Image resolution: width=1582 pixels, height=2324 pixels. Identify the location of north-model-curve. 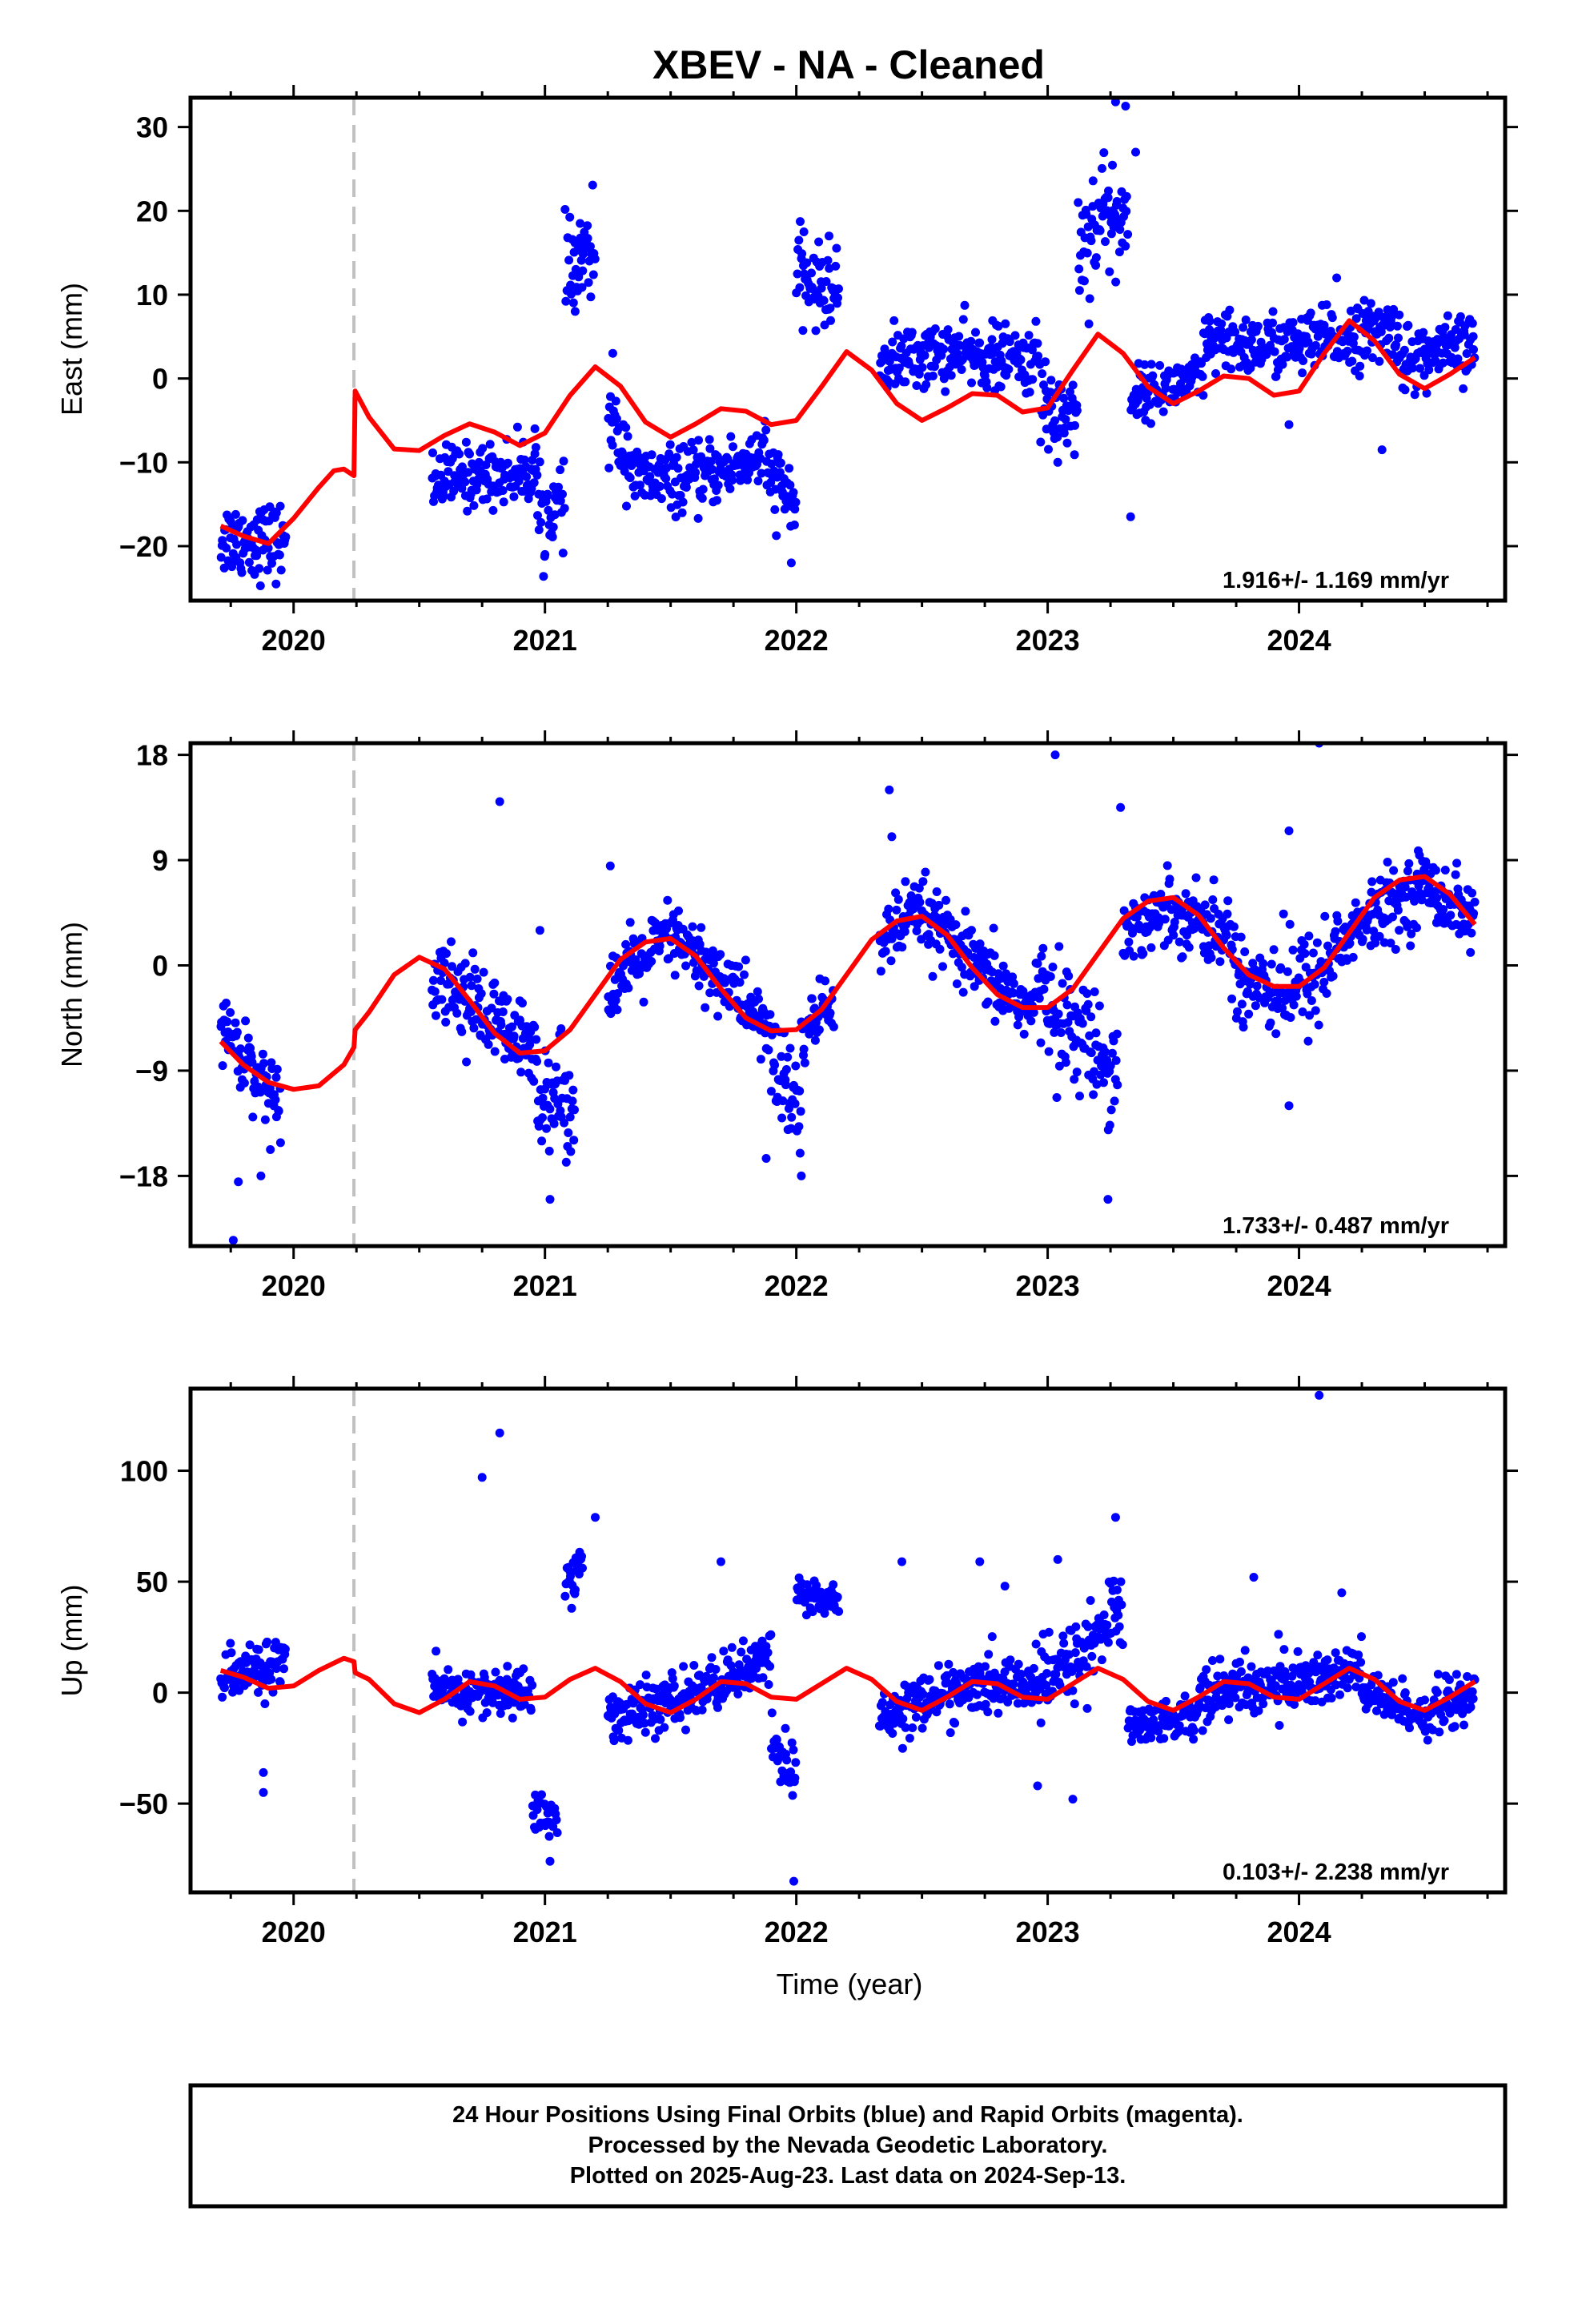
(848, 983).